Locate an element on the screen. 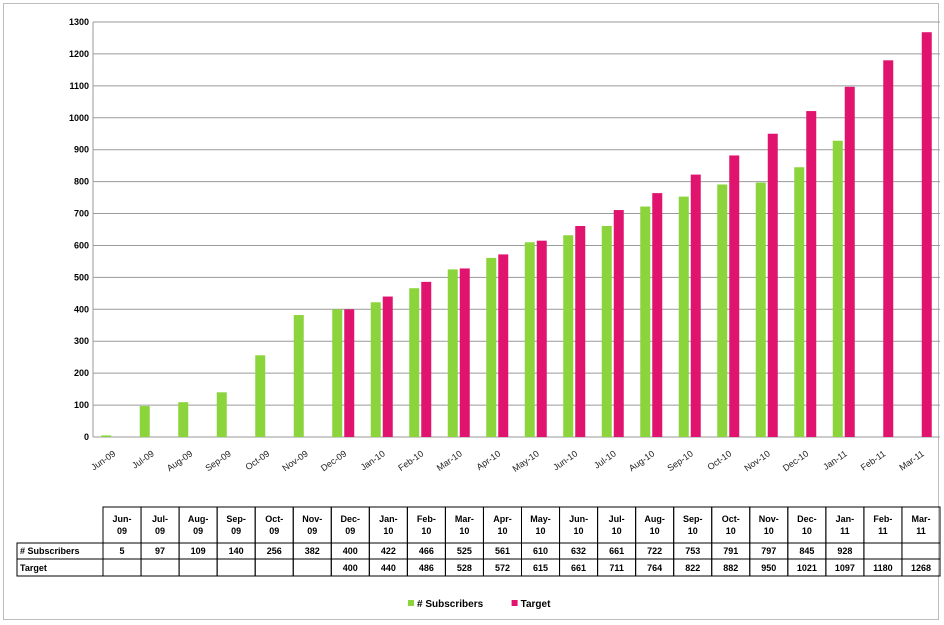  table-cell-value: 109 is located at coordinates (198, 551).